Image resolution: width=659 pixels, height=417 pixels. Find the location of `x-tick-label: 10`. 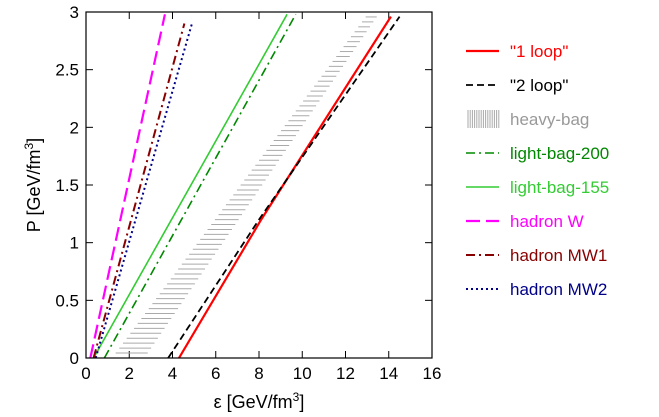

x-tick-label: 10 is located at coordinates (302, 373).